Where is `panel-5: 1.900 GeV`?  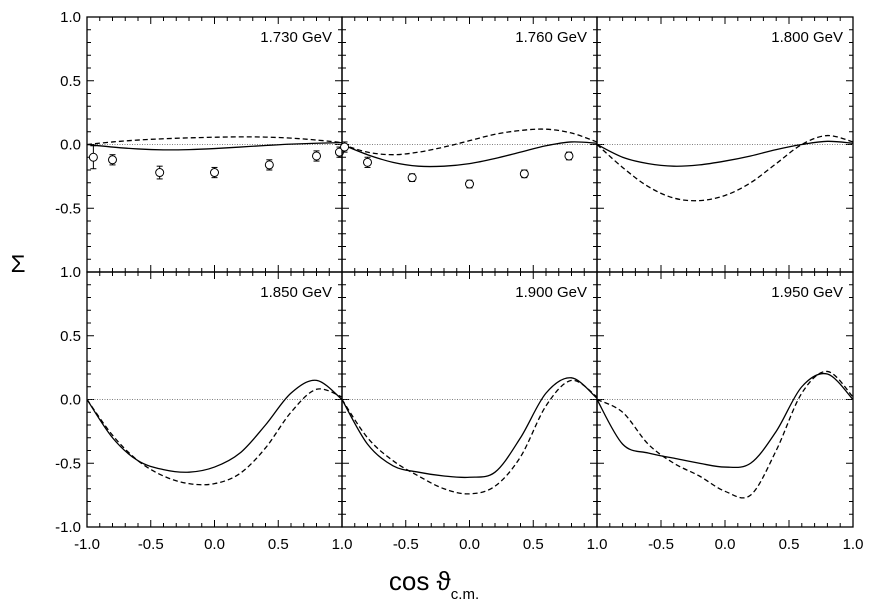 panel-5: 1.900 GeV is located at coordinates (469, 399).